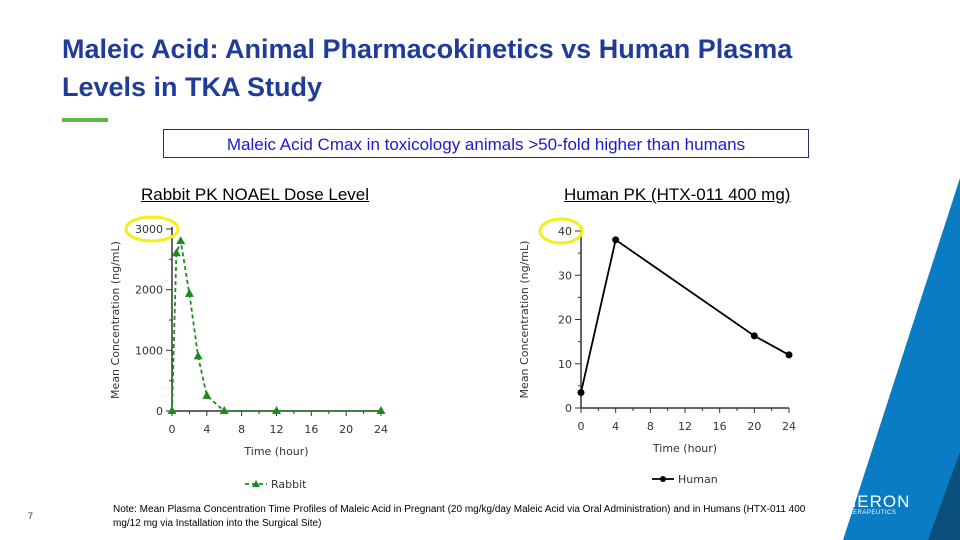  I want to click on title-accent-bar, so click(85, 120).